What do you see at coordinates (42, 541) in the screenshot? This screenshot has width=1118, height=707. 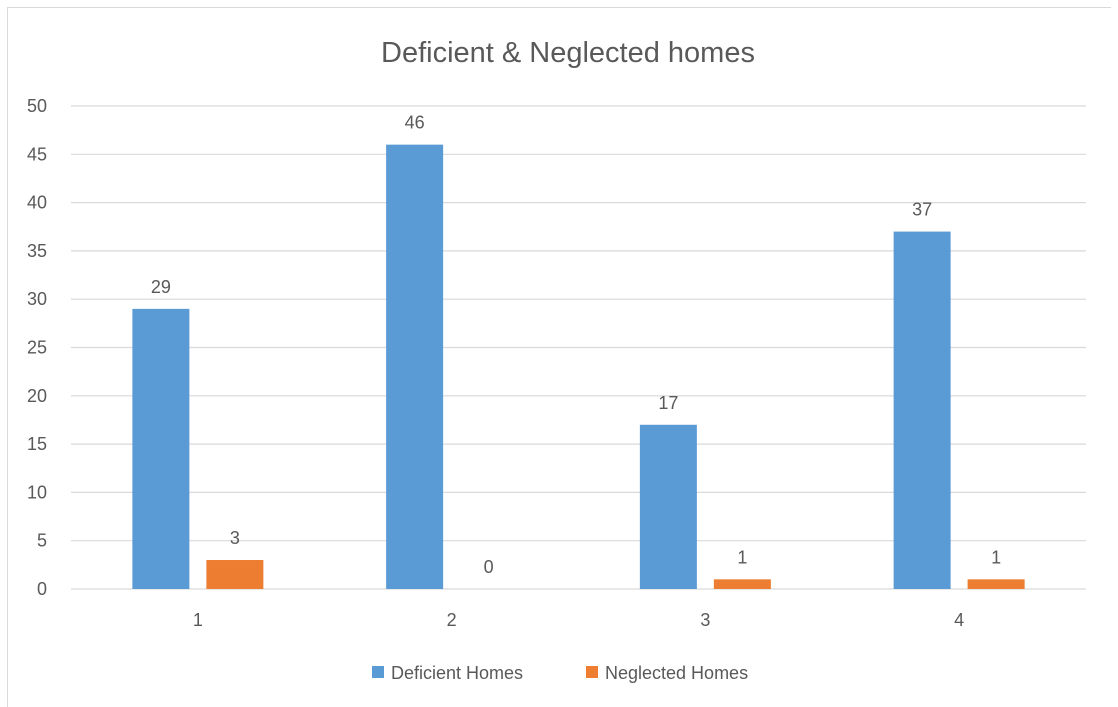 I see `y-tick-label: 5` at bounding box center [42, 541].